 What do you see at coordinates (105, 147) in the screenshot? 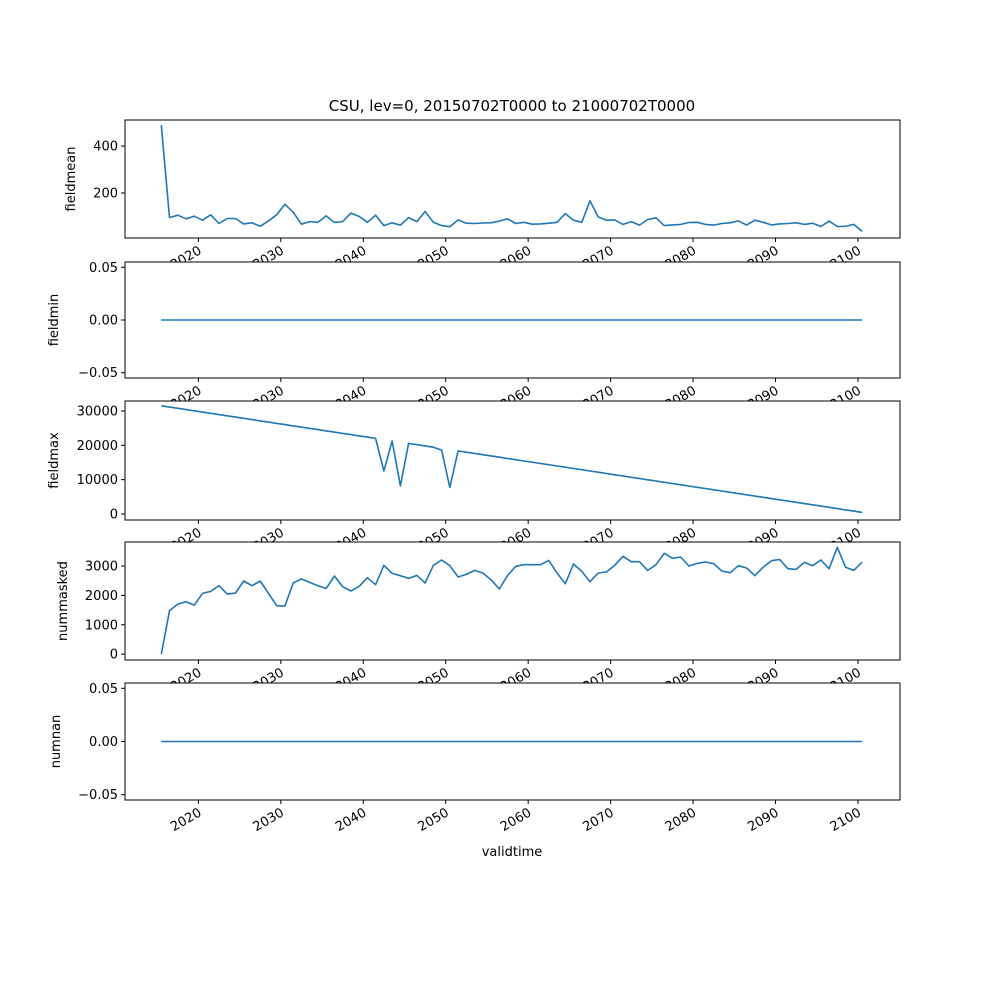
I see `y-tick-label: 400` at bounding box center [105, 147].